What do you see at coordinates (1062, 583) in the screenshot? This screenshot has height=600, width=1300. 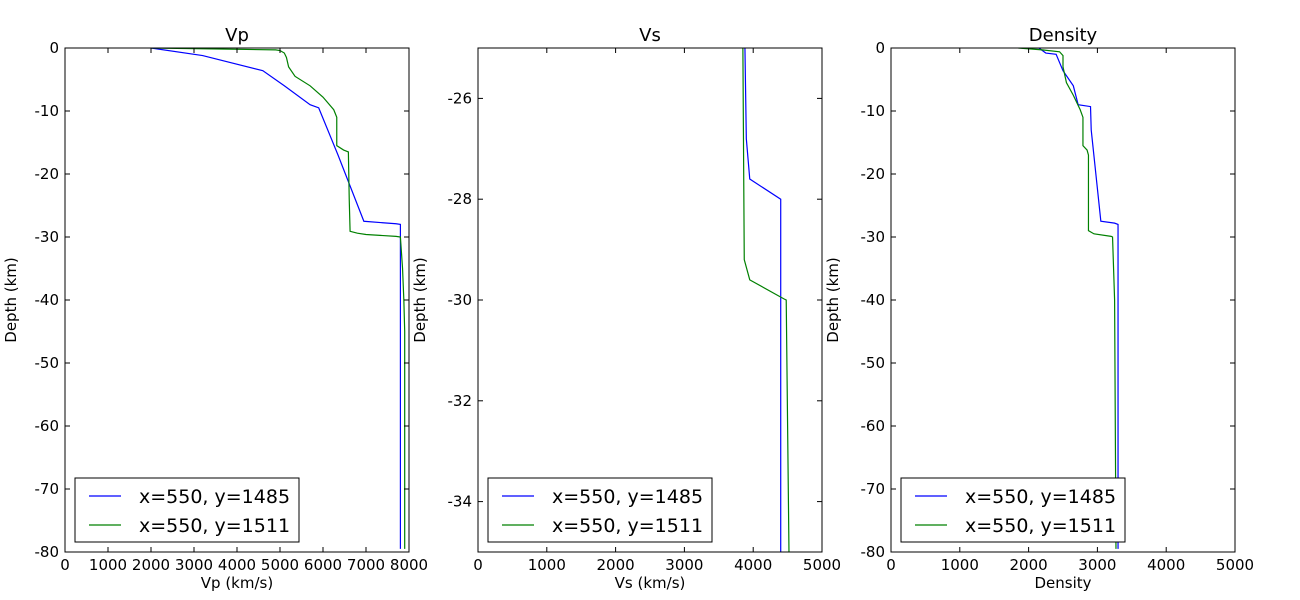 I see `x-axis-label: Density` at bounding box center [1062, 583].